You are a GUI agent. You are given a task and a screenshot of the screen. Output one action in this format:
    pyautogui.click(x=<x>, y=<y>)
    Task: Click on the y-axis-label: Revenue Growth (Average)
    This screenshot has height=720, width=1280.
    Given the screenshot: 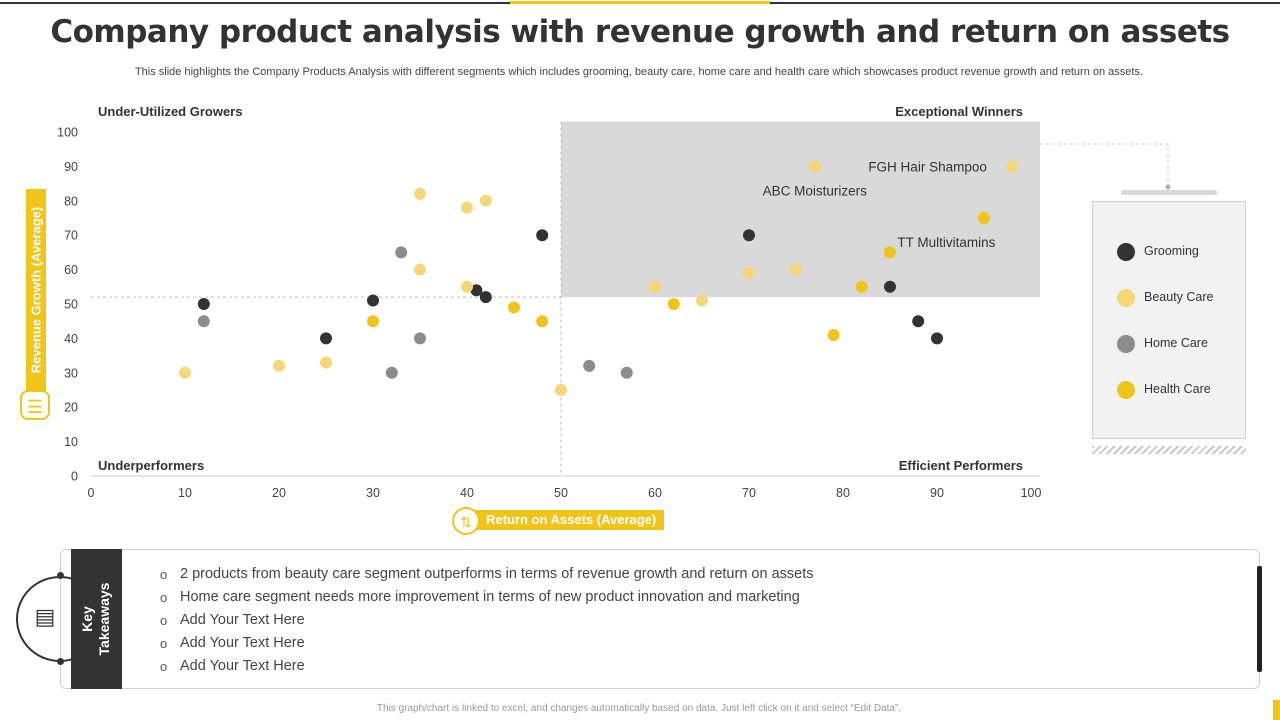 What is the action you would take?
    pyautogui.click(x=36, y=290)
    